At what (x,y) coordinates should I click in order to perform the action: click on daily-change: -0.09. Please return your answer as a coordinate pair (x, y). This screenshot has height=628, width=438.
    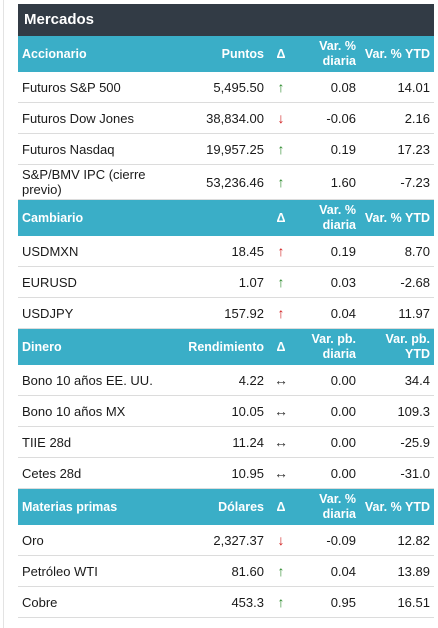
    Looking at the image, I should click on (327, 540).